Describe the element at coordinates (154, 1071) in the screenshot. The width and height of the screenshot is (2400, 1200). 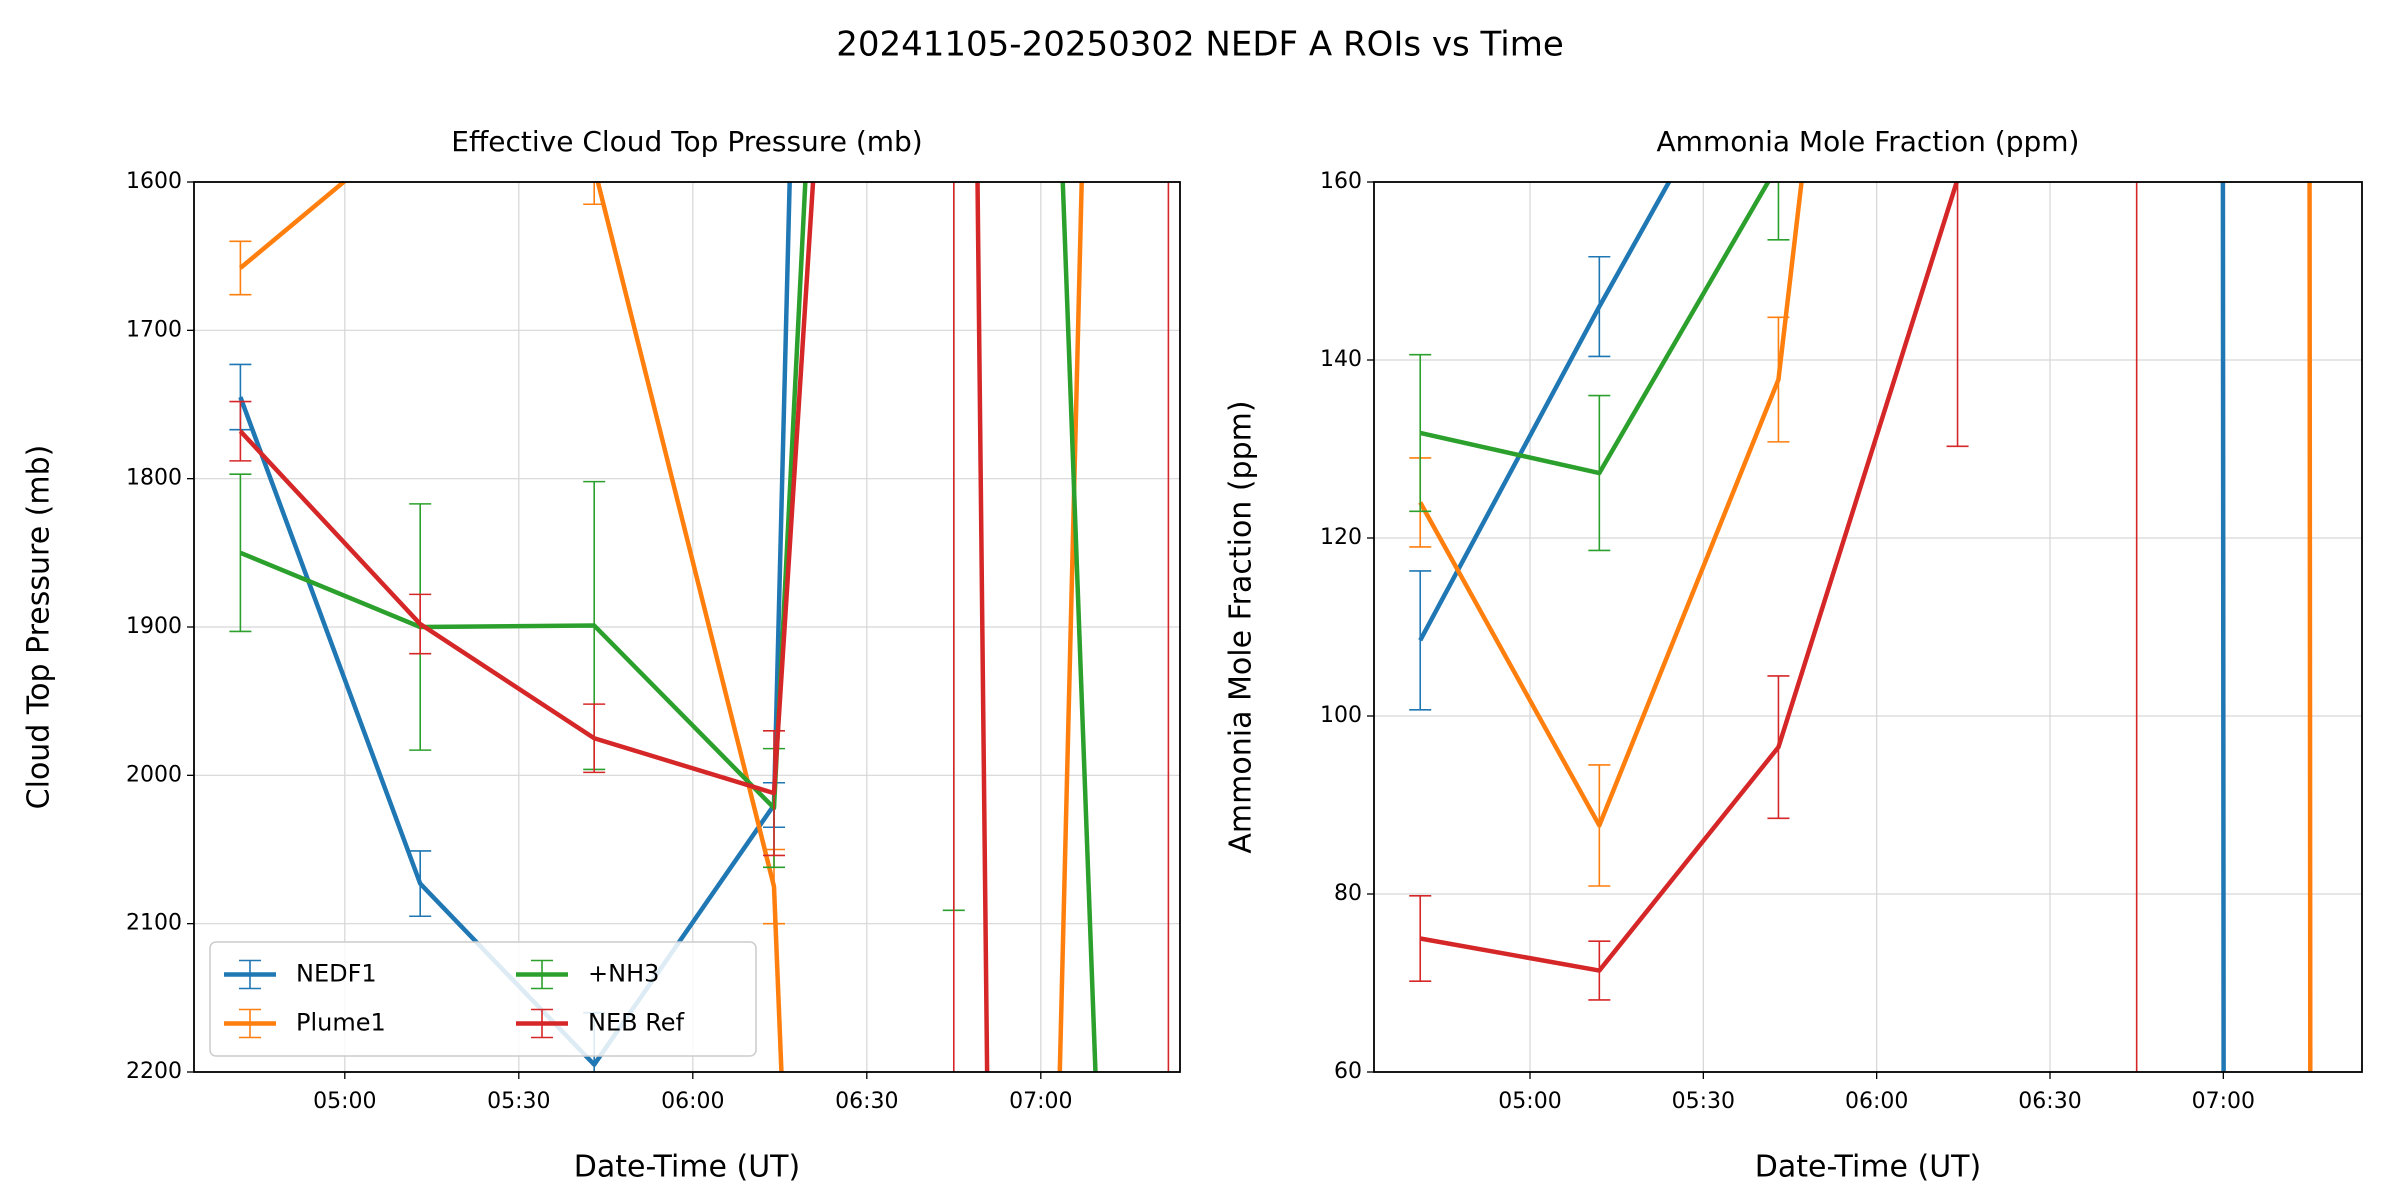
I see `y-tick-label: 2200` at that location.